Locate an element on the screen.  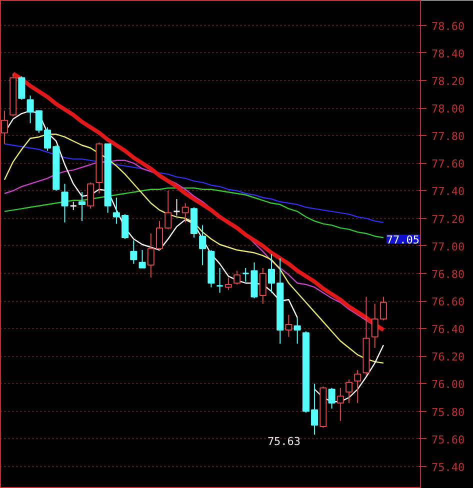
y-tick-label: 76.60 is located at coordinates (448, 302).